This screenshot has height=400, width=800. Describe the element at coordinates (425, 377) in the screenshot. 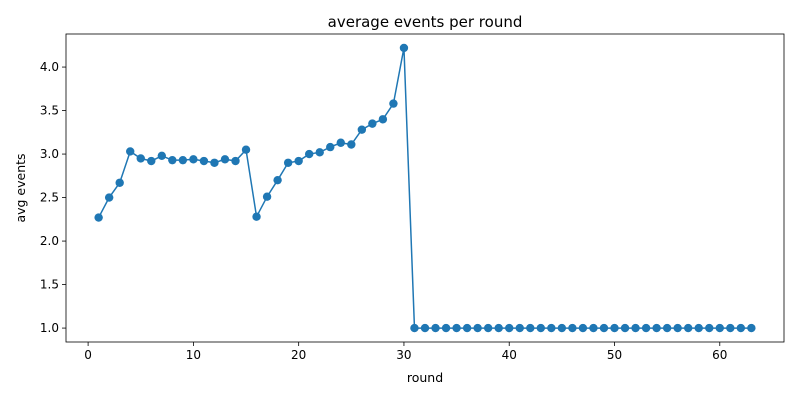

I see `x-axis-label: round` at that location.